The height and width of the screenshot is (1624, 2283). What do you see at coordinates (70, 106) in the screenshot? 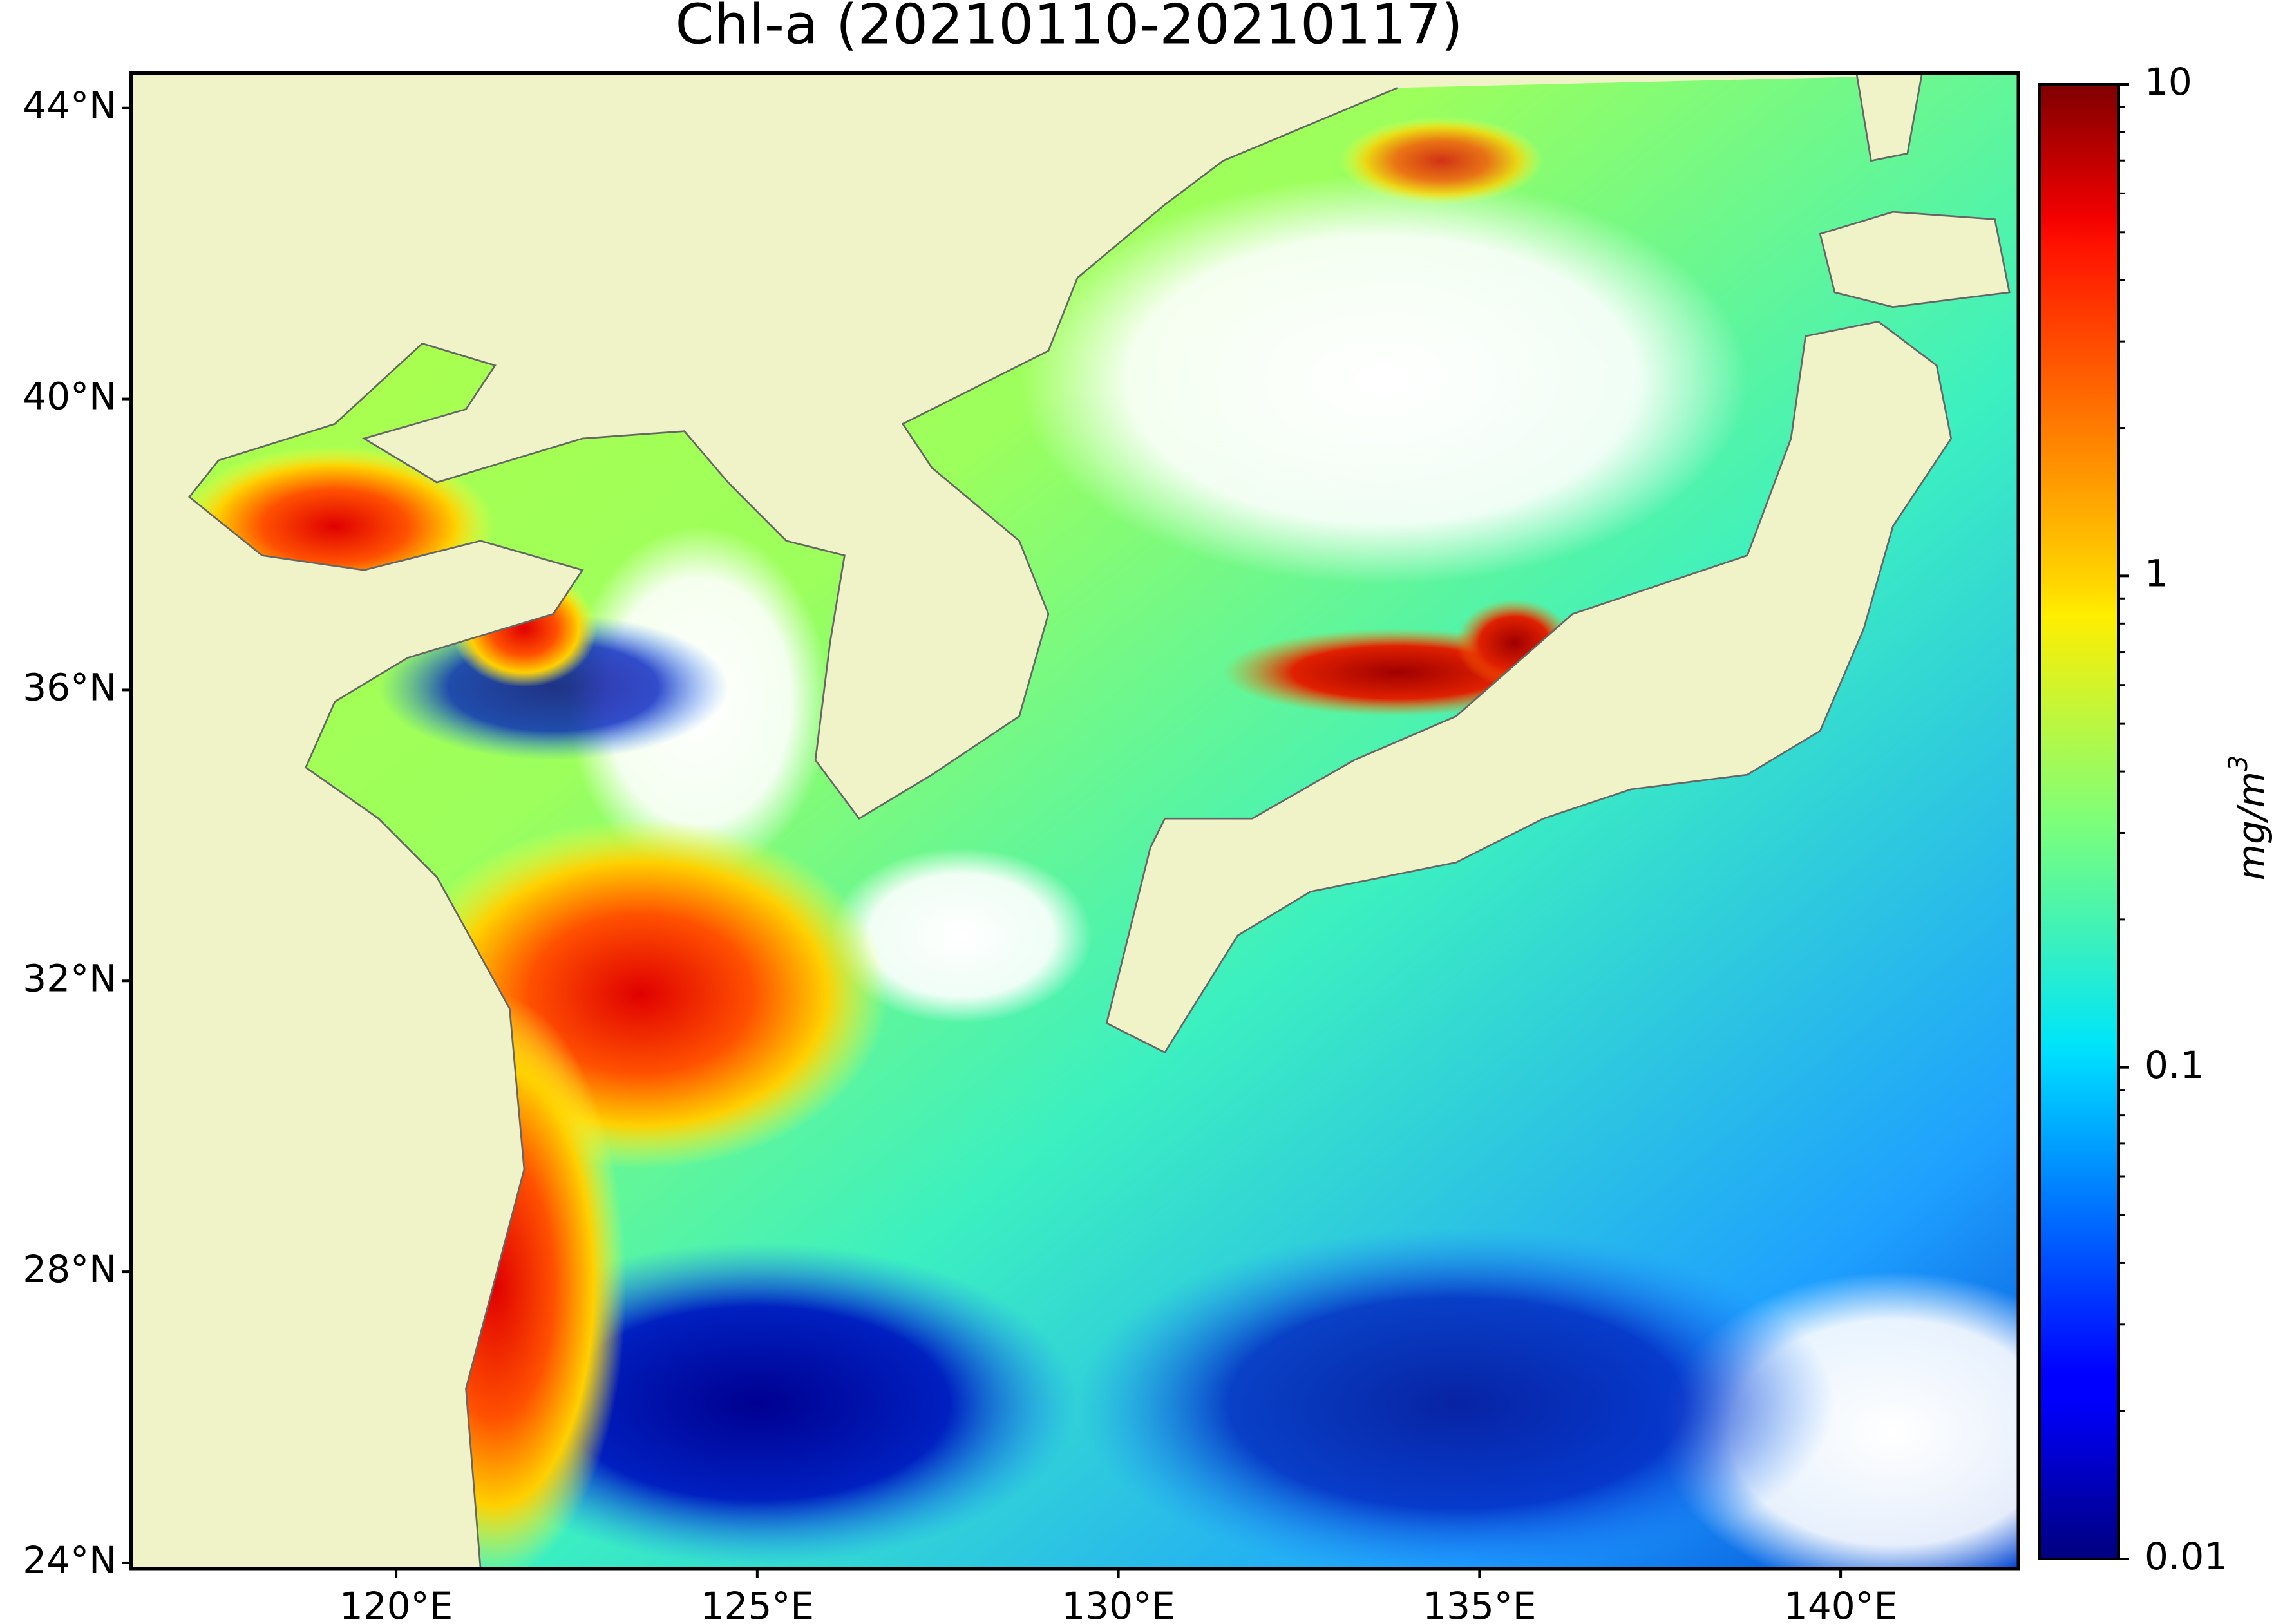
I see `y-tick-label: 44°N` at bounding box center [70, 106].